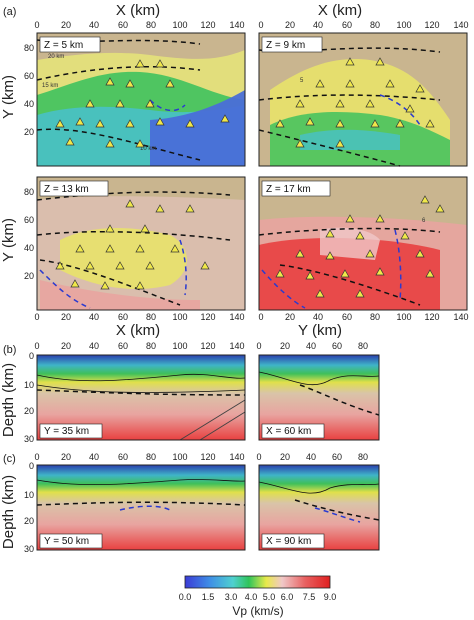 The height and width of the screenshot is (620, 474). What do you see at coordinates (319, 397) in the screenshot?
I see `section-x60: X = 60 km` at bounding box center [319, 397].